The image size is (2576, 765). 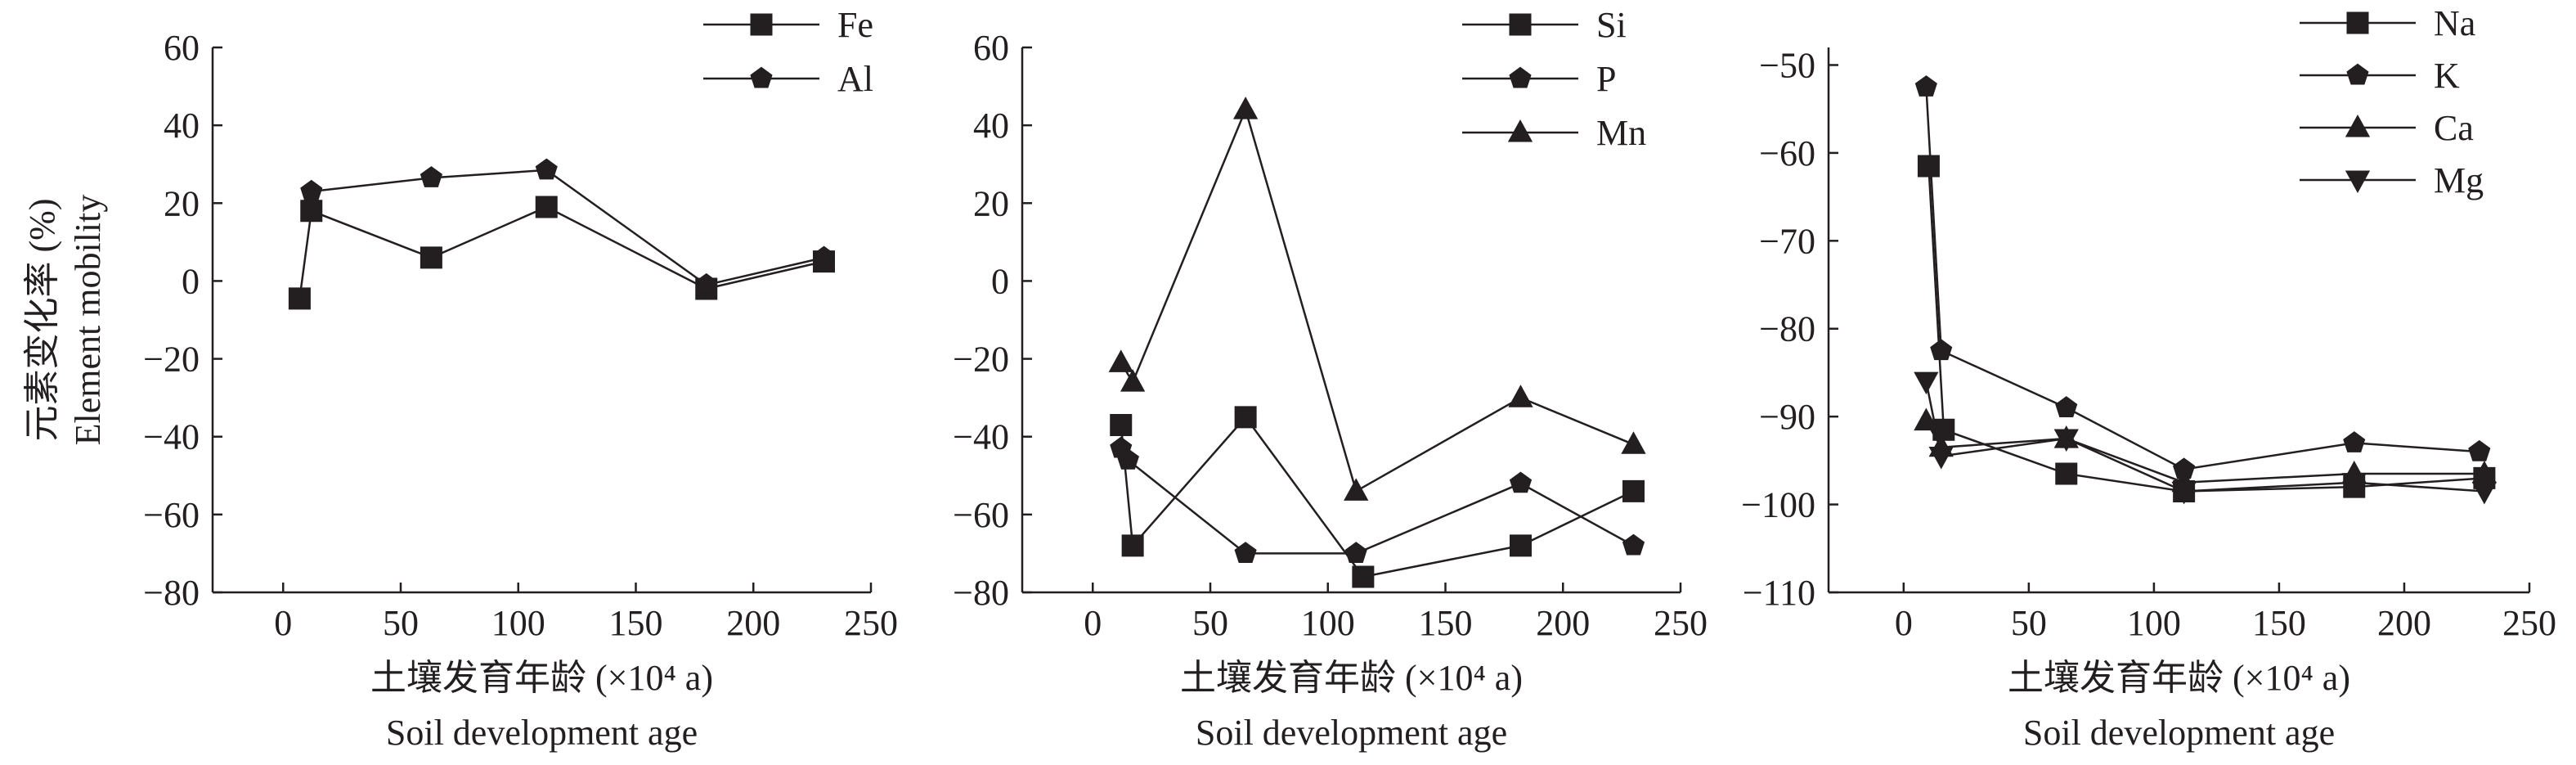 What do you see at coordinates (1520, 77) in the screenshot?
I see `legend-marker-p` at bounding box center [1520, 77].